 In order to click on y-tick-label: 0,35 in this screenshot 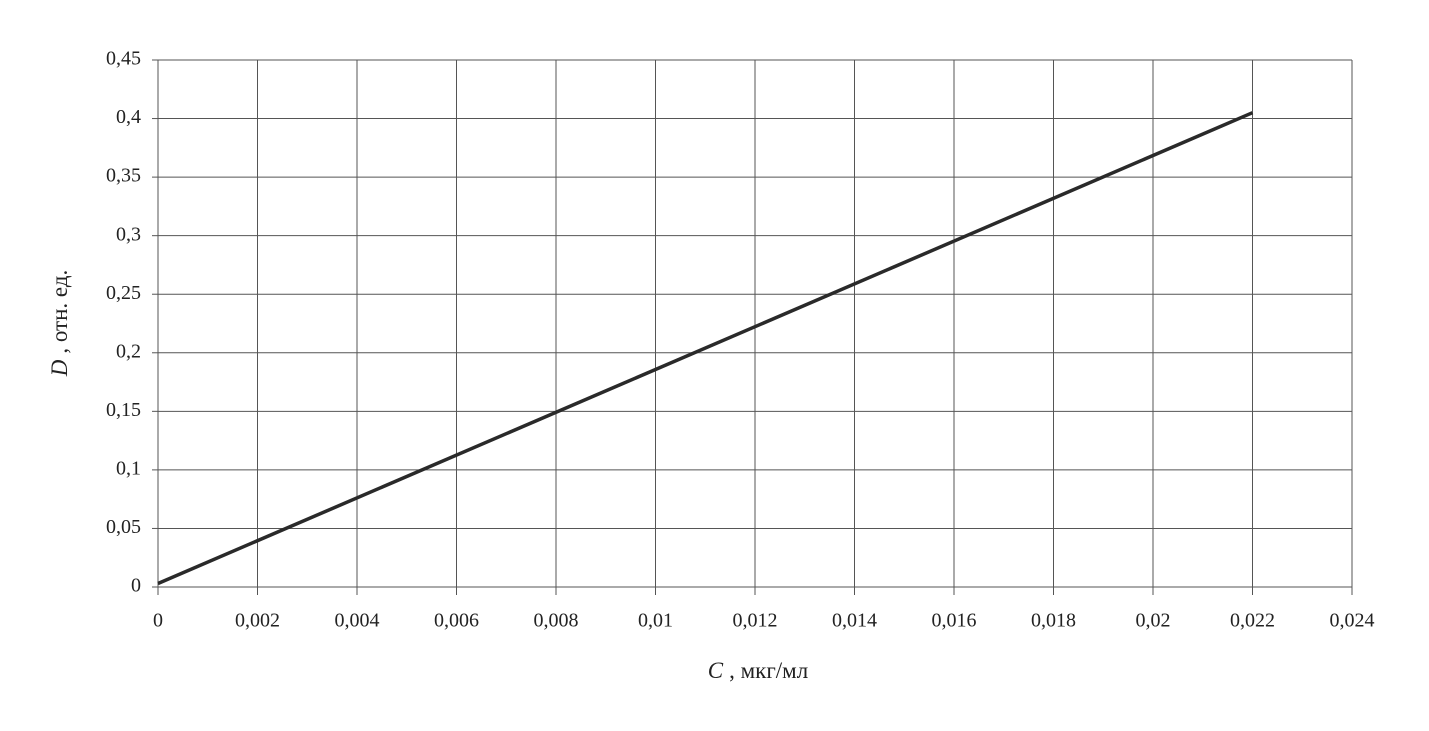, I will do `click(123, 176)`.